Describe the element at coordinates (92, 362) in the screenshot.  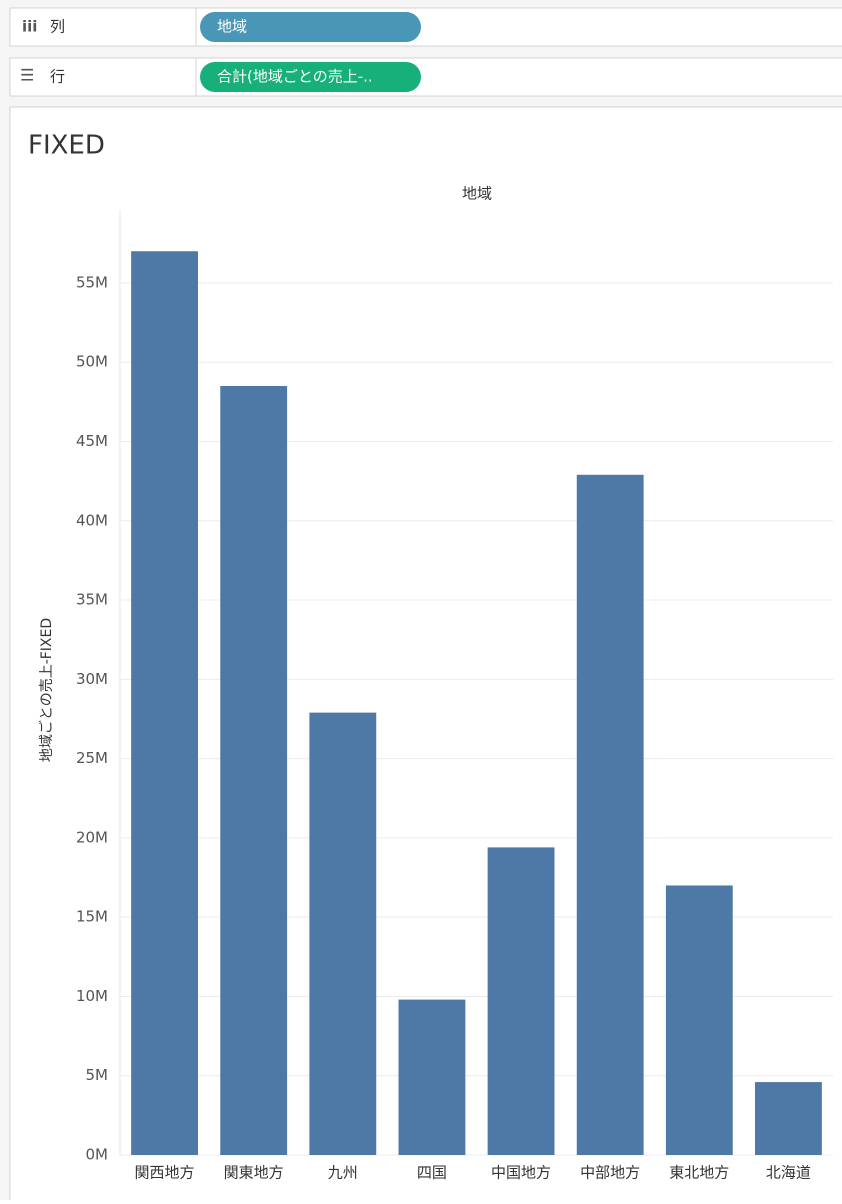
I see `y-tick-label: 50M` at that location.